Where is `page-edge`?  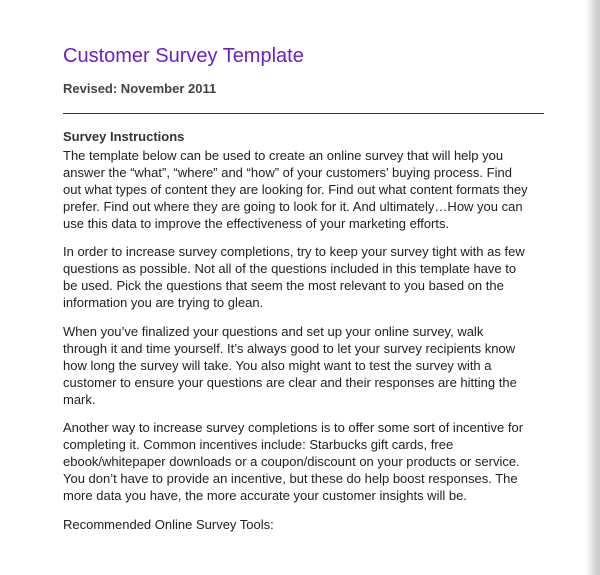
page-edge is located at coordinates (593, 287).